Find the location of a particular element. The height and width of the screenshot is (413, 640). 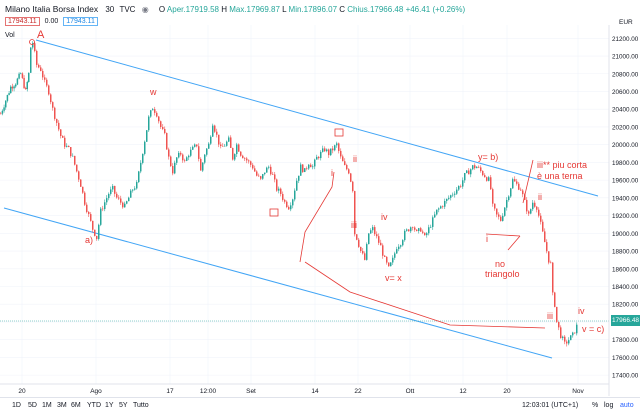

time-tick-label: Ago is located at coordinates (96, 391).